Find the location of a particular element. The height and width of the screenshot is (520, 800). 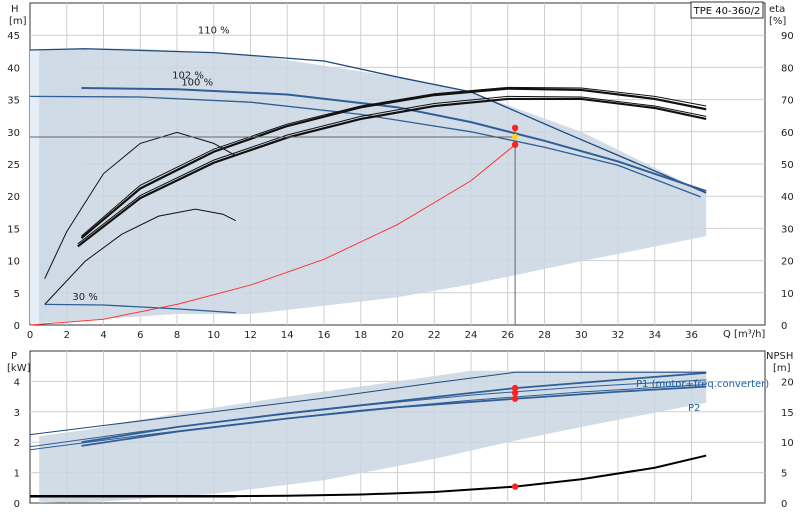

y-tick-label: 25 is located at coordinates (13, 165).